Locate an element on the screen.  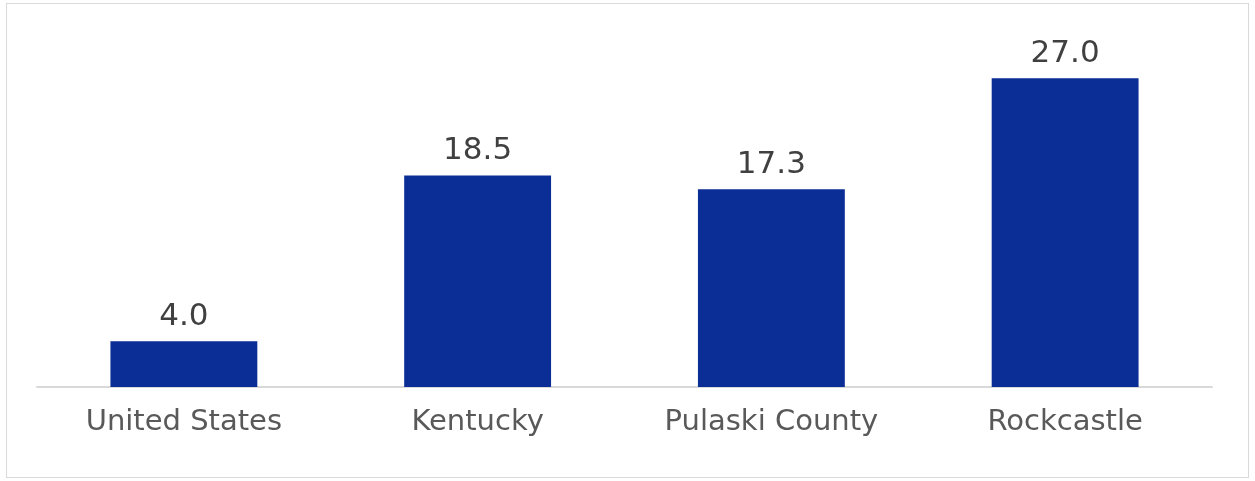
x-tick-label: Rockcastle is located at coordinates (1065, 419).